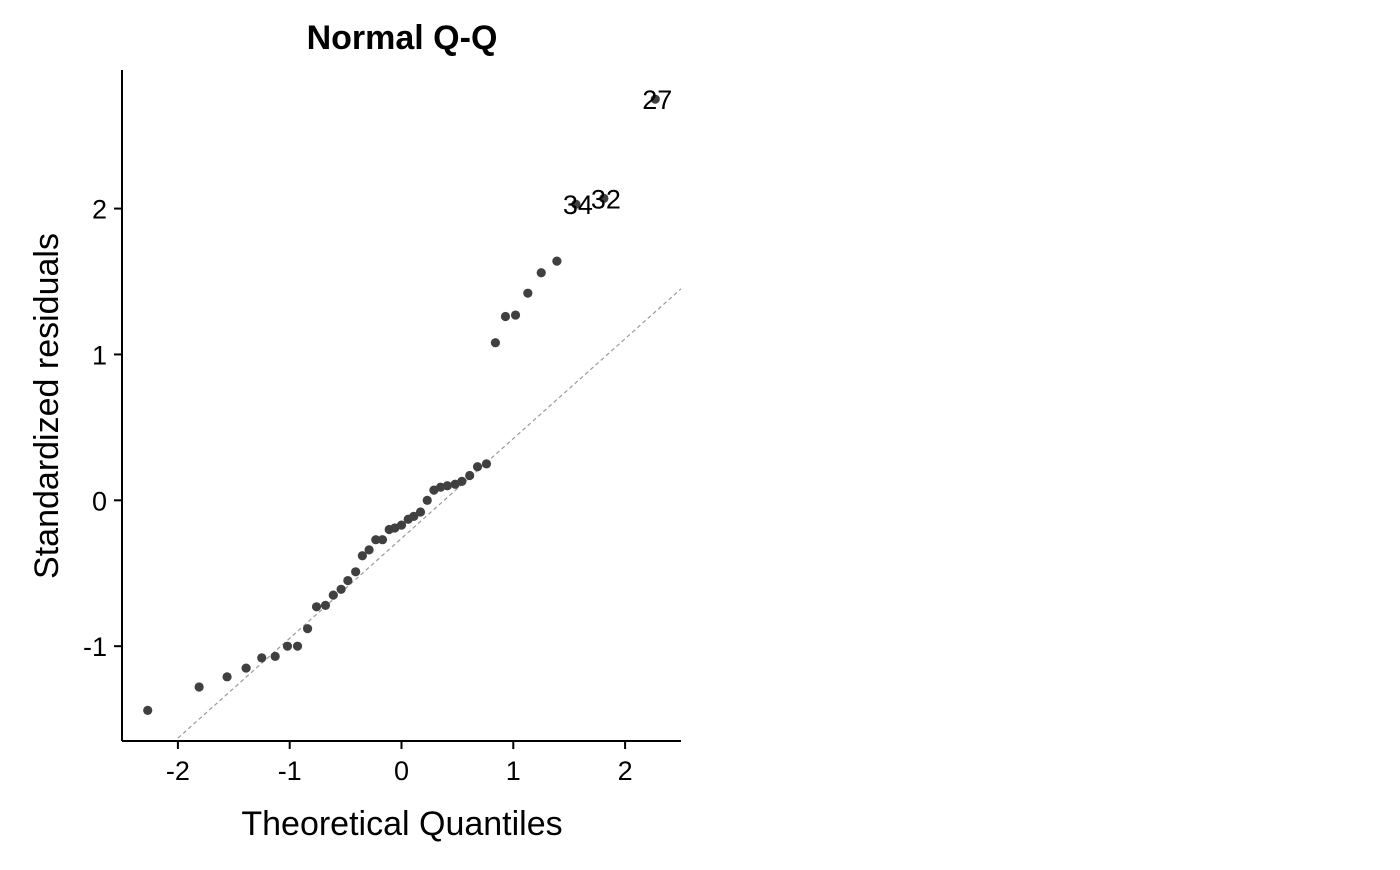  I want to click on chart-title: Normal Q-Q, so click(402, 38).